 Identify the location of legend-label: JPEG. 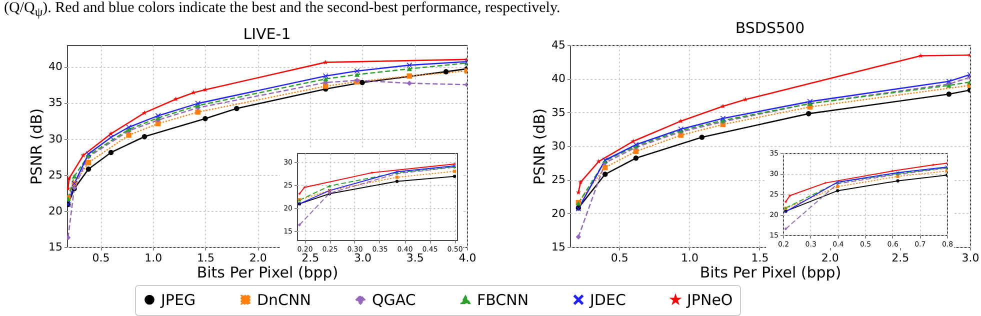
(178, 299).